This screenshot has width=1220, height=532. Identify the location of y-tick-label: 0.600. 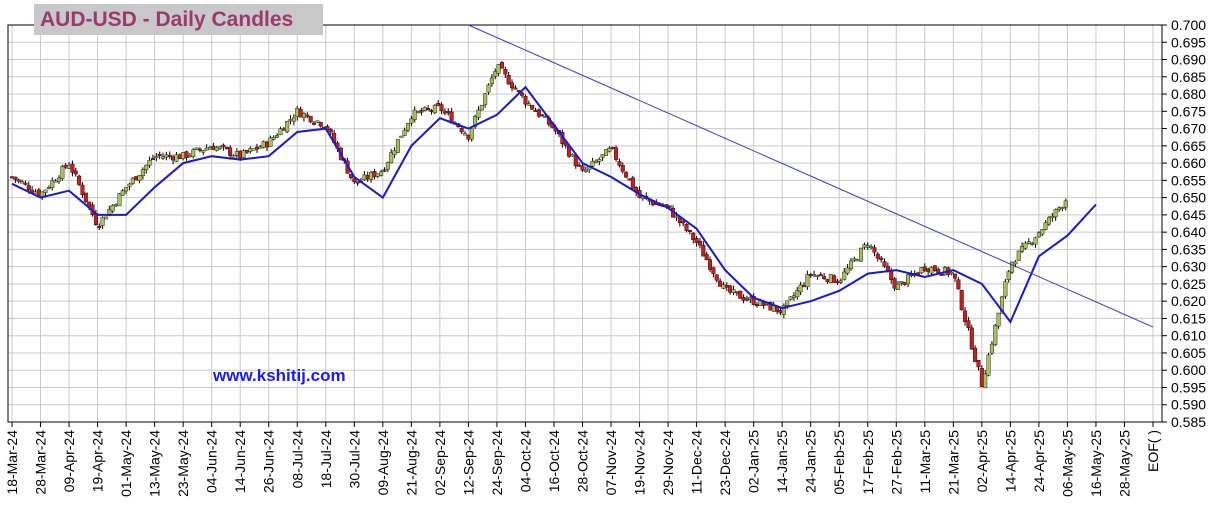
(1188, 370).